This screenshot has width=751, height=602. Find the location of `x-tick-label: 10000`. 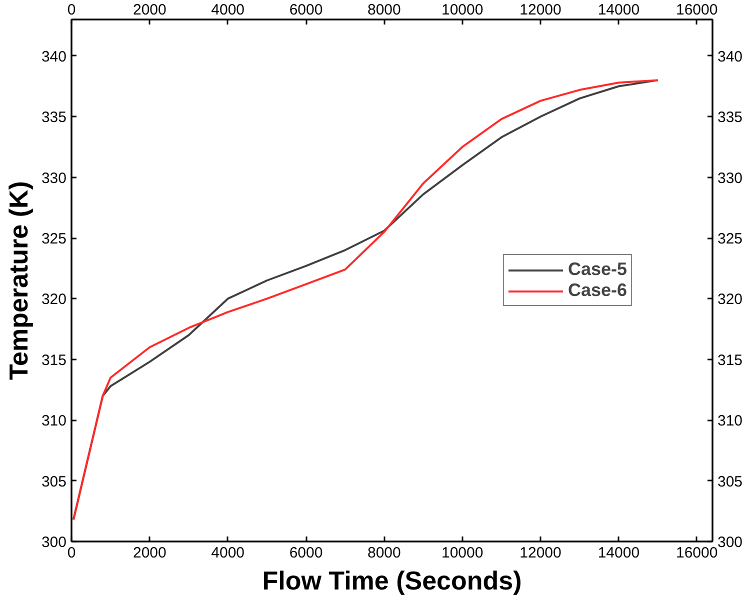

x-tick-label: 10000 is located at coordinates (463, 10).